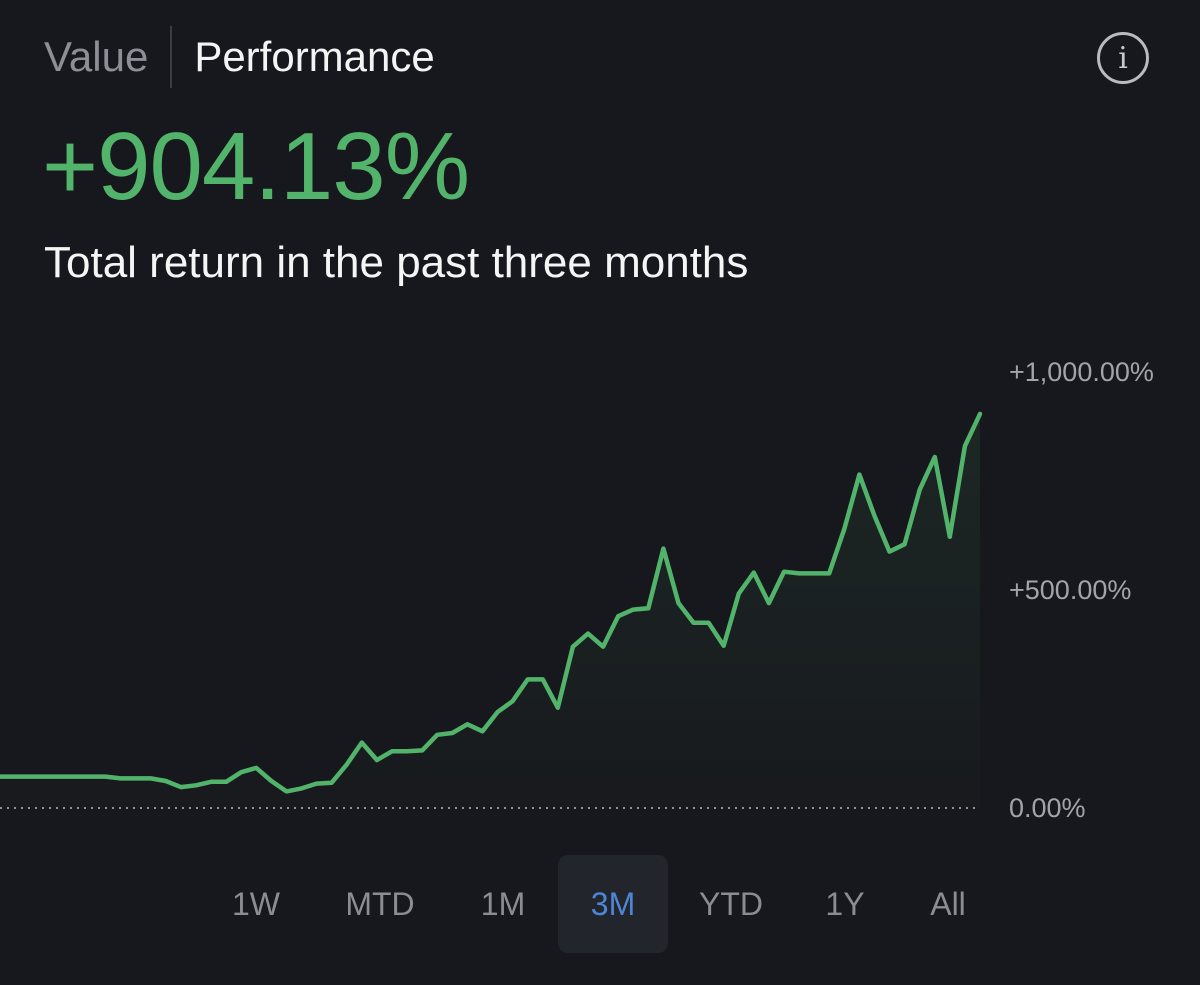  Describe the element at coordinates (1070, 590) in the screenshot. I see `y-tick-label: +500.00%` at that location.